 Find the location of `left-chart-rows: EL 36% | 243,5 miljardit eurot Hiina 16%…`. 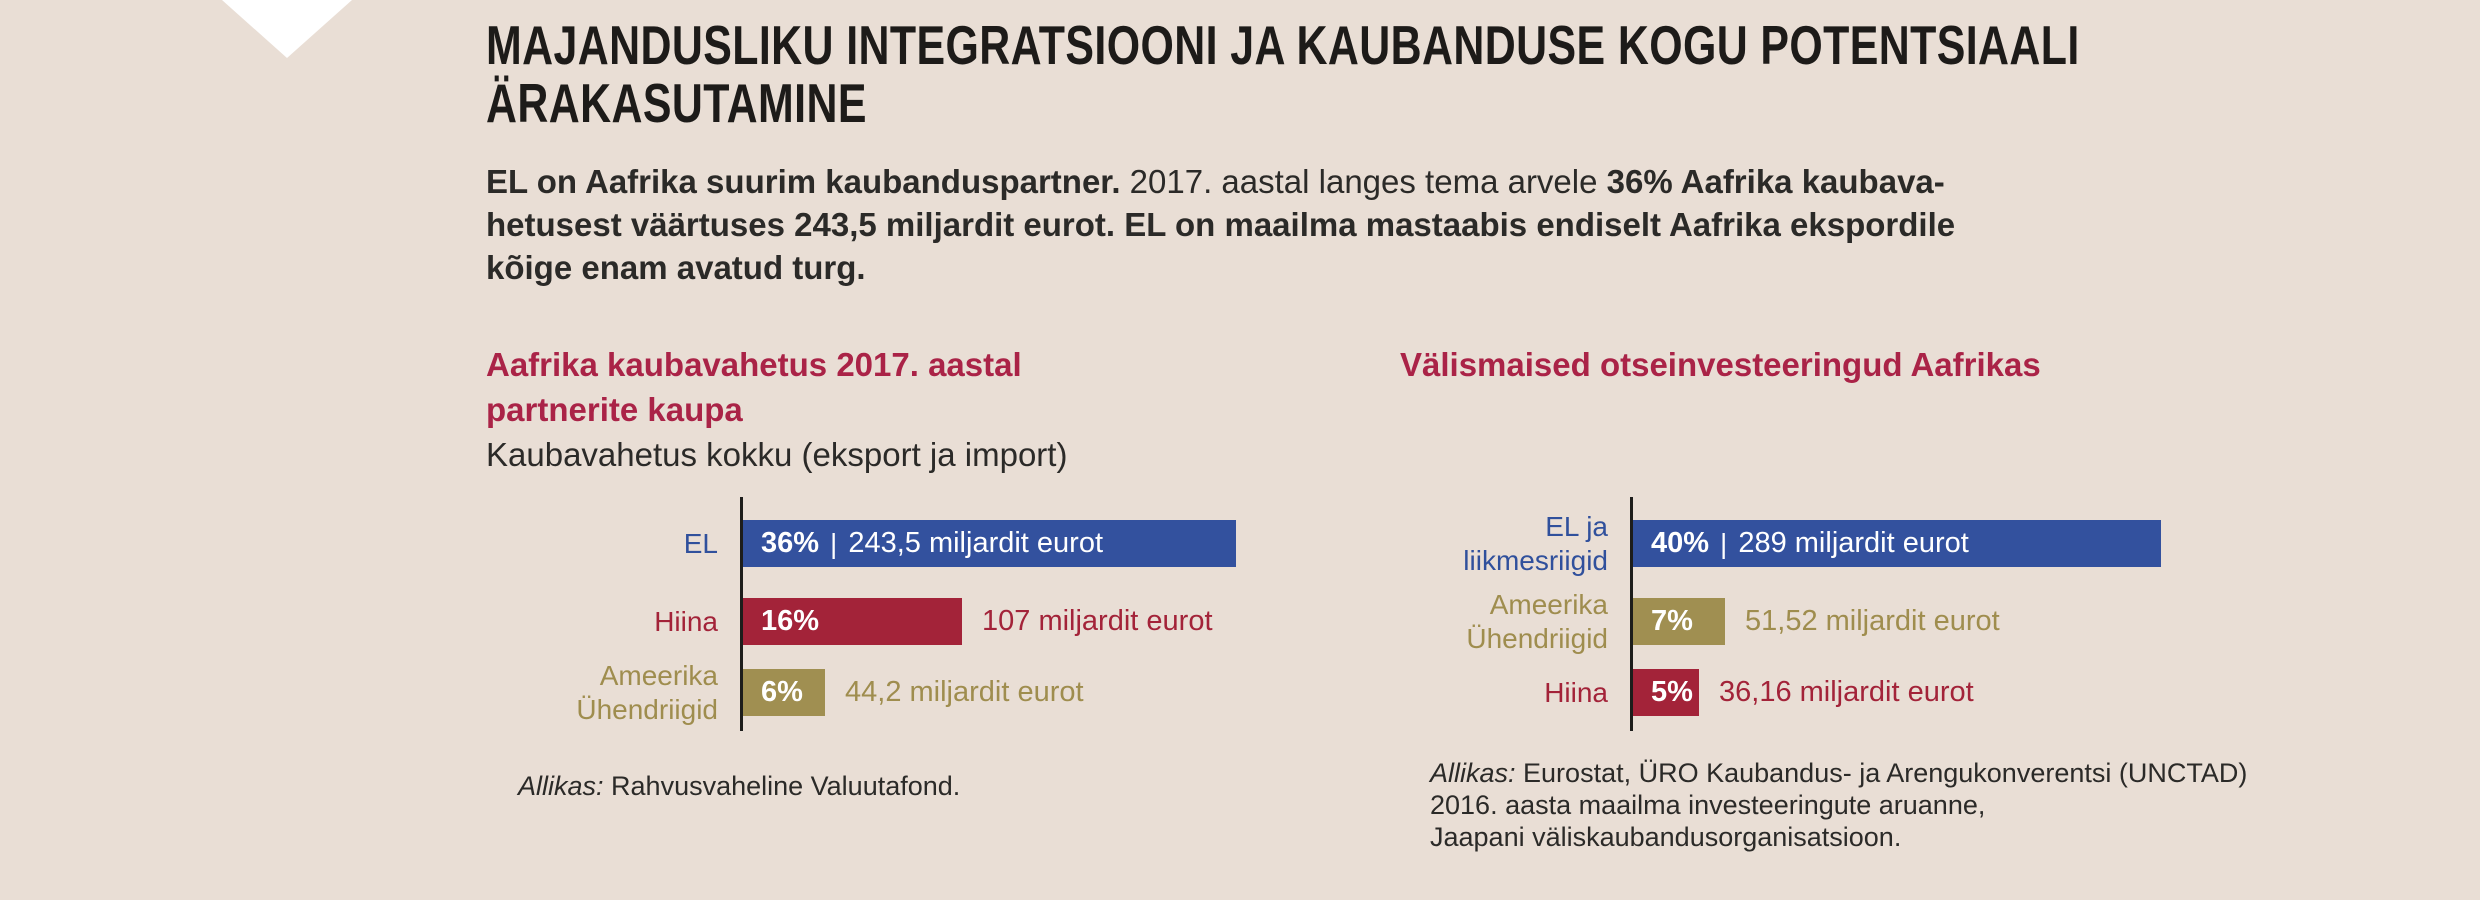

left-chart-rows: EL 36% | 243,5 miljardit eurot Hiina 16%… is located at coordinates (861, 611).